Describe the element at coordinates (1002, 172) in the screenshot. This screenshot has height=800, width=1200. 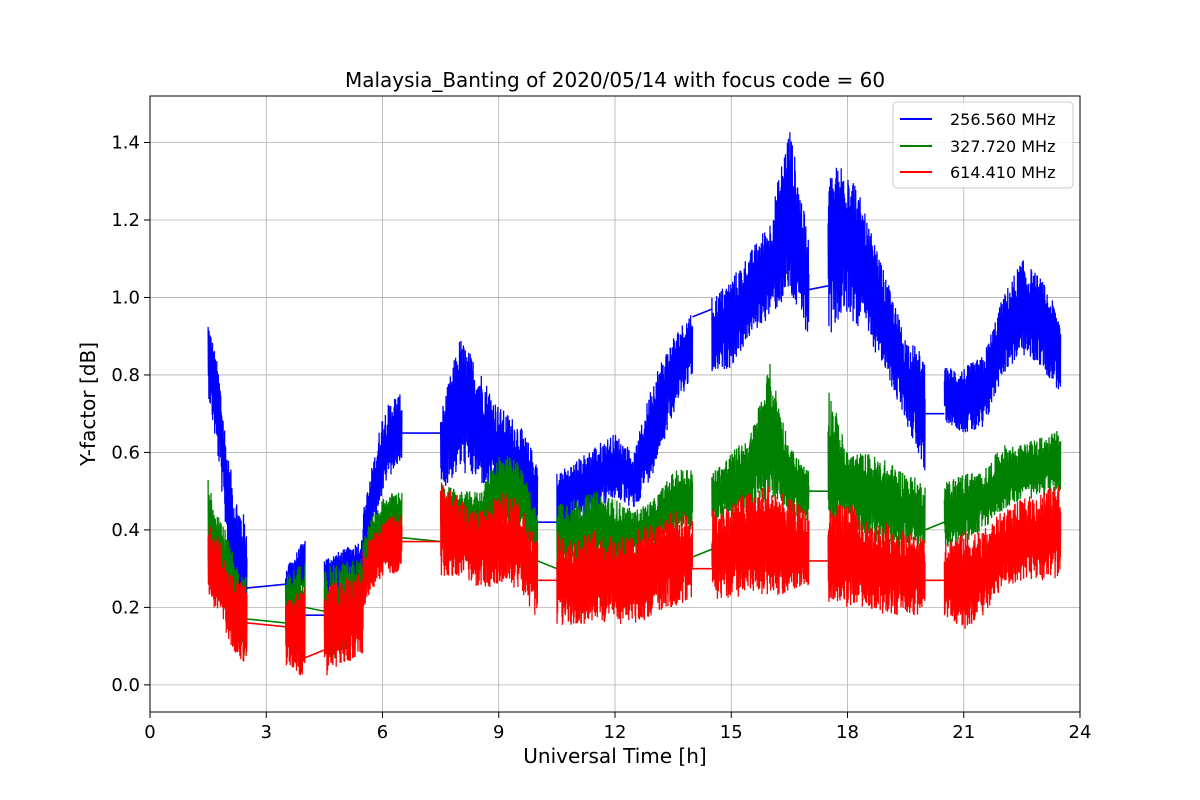
I see `legend-label-614mhz: 614.410 MHz` at that location.